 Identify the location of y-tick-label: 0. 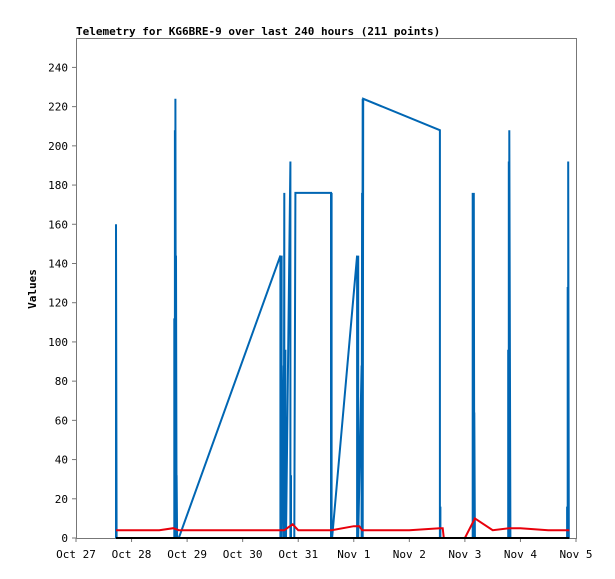
(64, 538).